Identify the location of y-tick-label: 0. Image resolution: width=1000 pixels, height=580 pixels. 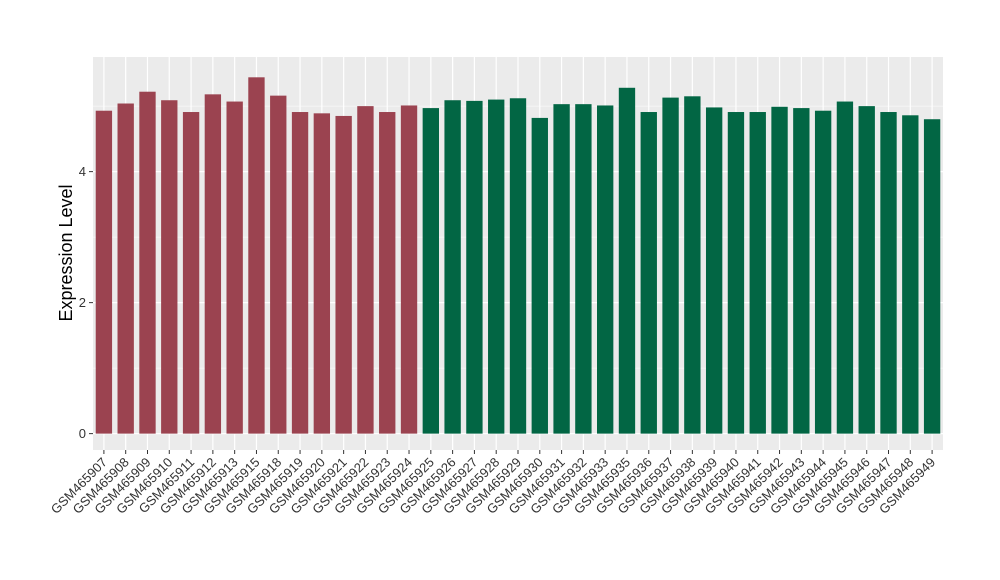
(82, 433).